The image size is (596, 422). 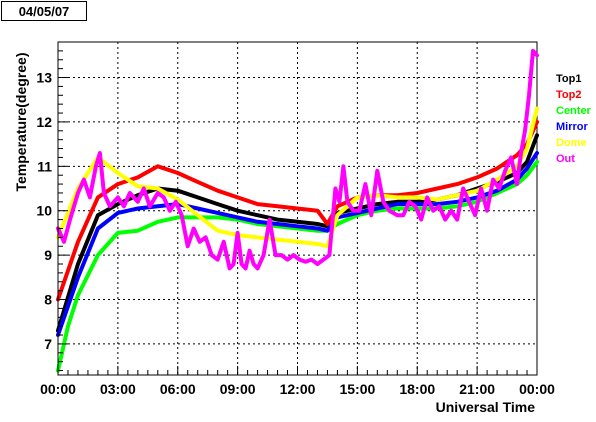 What do you see at coordinates (44, 166) in the screenshot?
I see `y-tick-label: 11` at bounding box center [44, 166].